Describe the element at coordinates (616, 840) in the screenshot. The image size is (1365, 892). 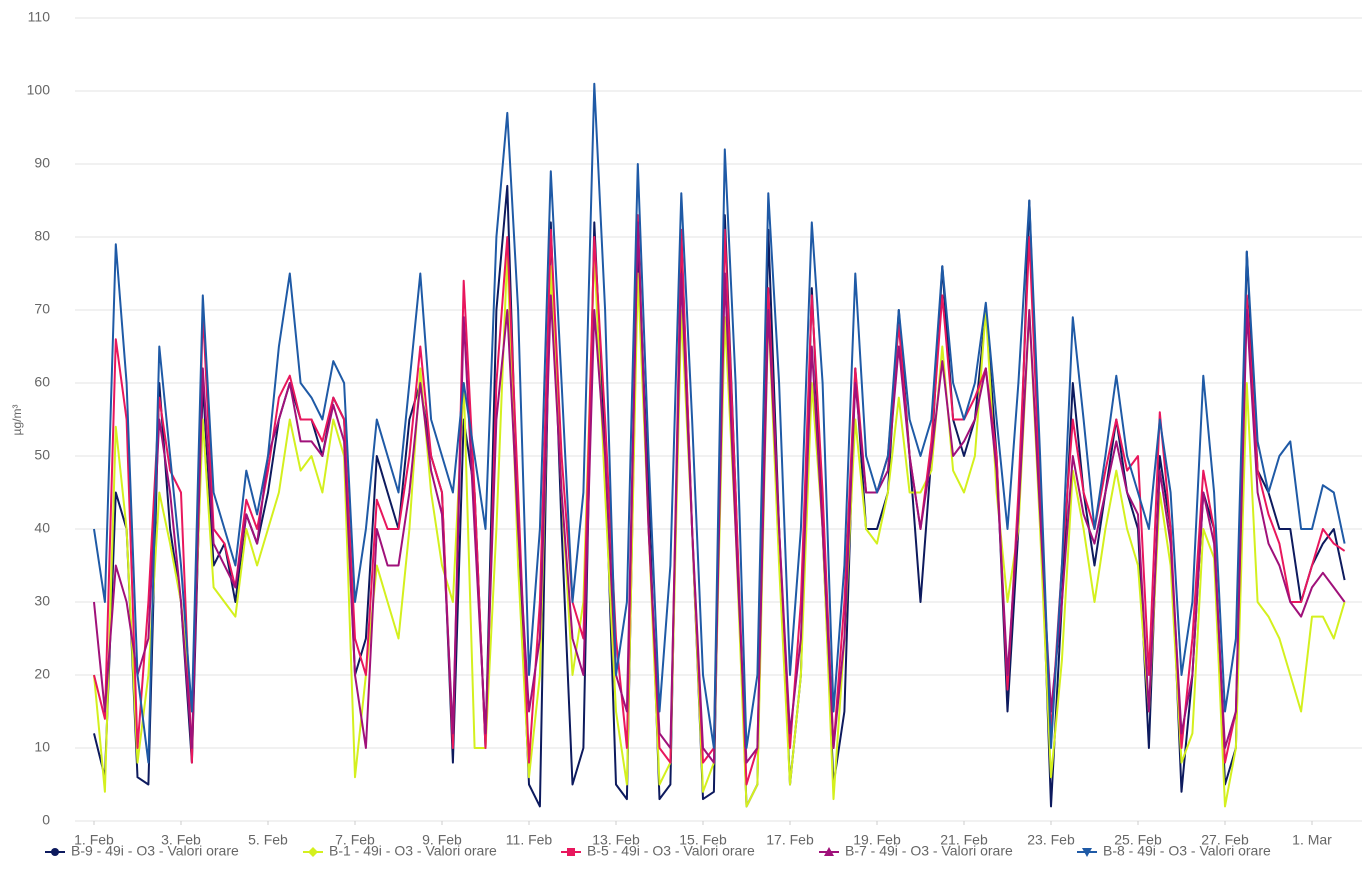
I see `x-tick-label: 13. Feb` at that location.